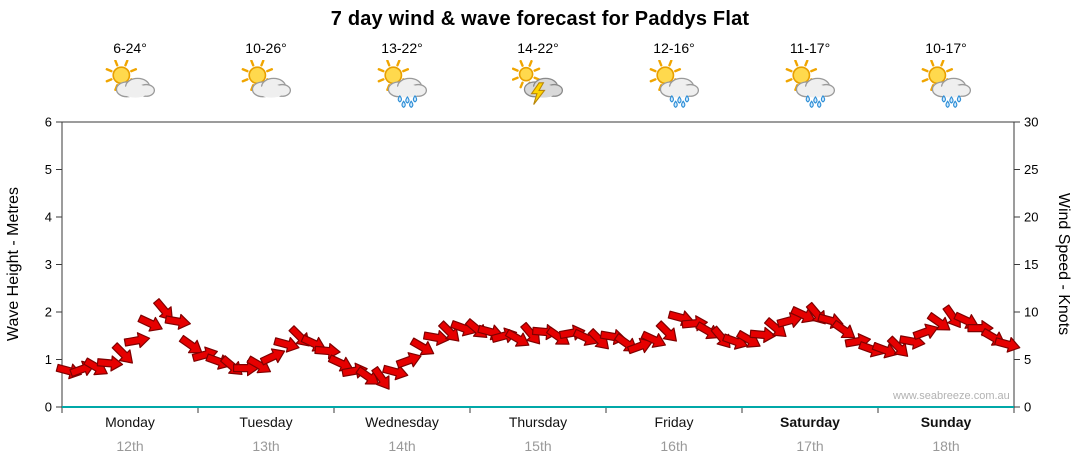 The width and height of the screenshot is (1080, 475). Describe the element at coordinates (130, 48) in the screenshot. I see `temp-label: 6-24°` at that location.